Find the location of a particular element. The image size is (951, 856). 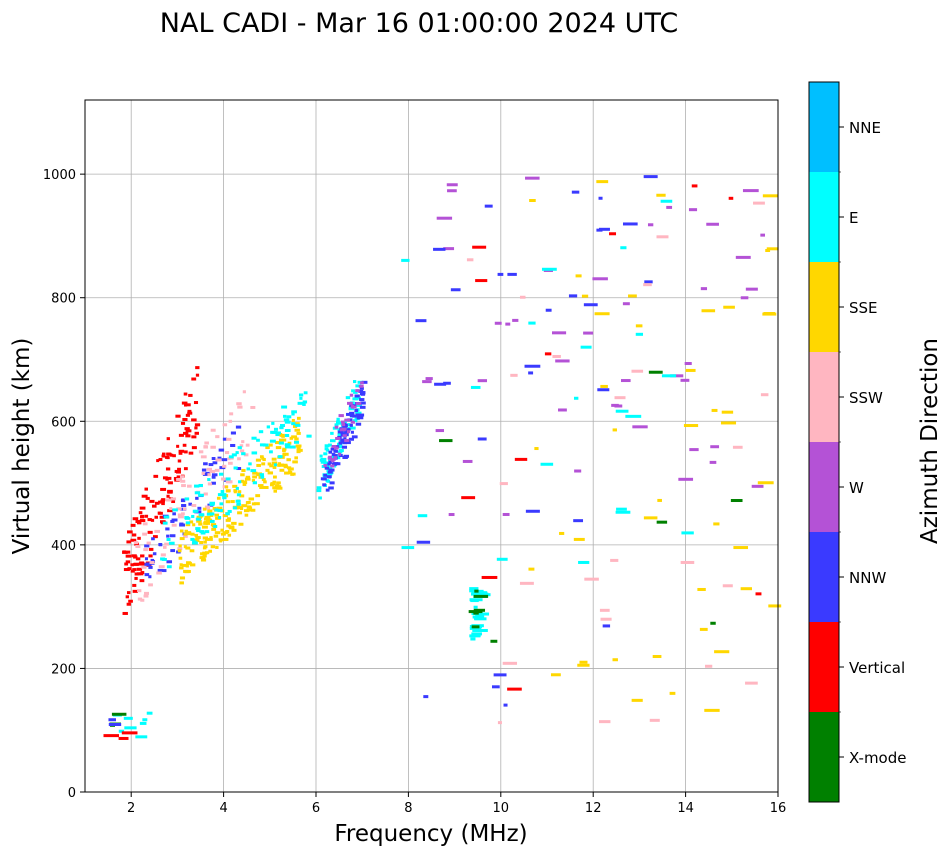

x-tick-label: 16 is located at coordinates (778, 808).